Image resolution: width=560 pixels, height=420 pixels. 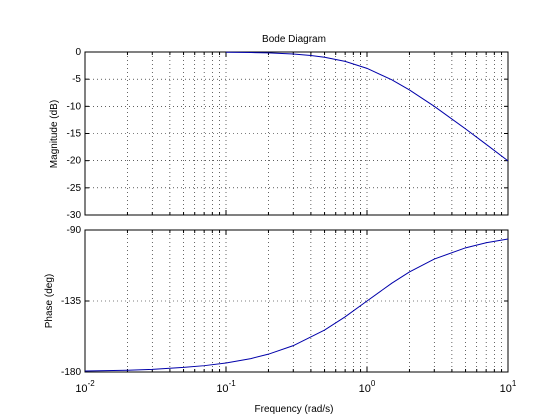 What do you see at coordinates (74, 106) in the screenshot?
I see `magnitude-ytick-label: -10` at bounding box center [74, 106].